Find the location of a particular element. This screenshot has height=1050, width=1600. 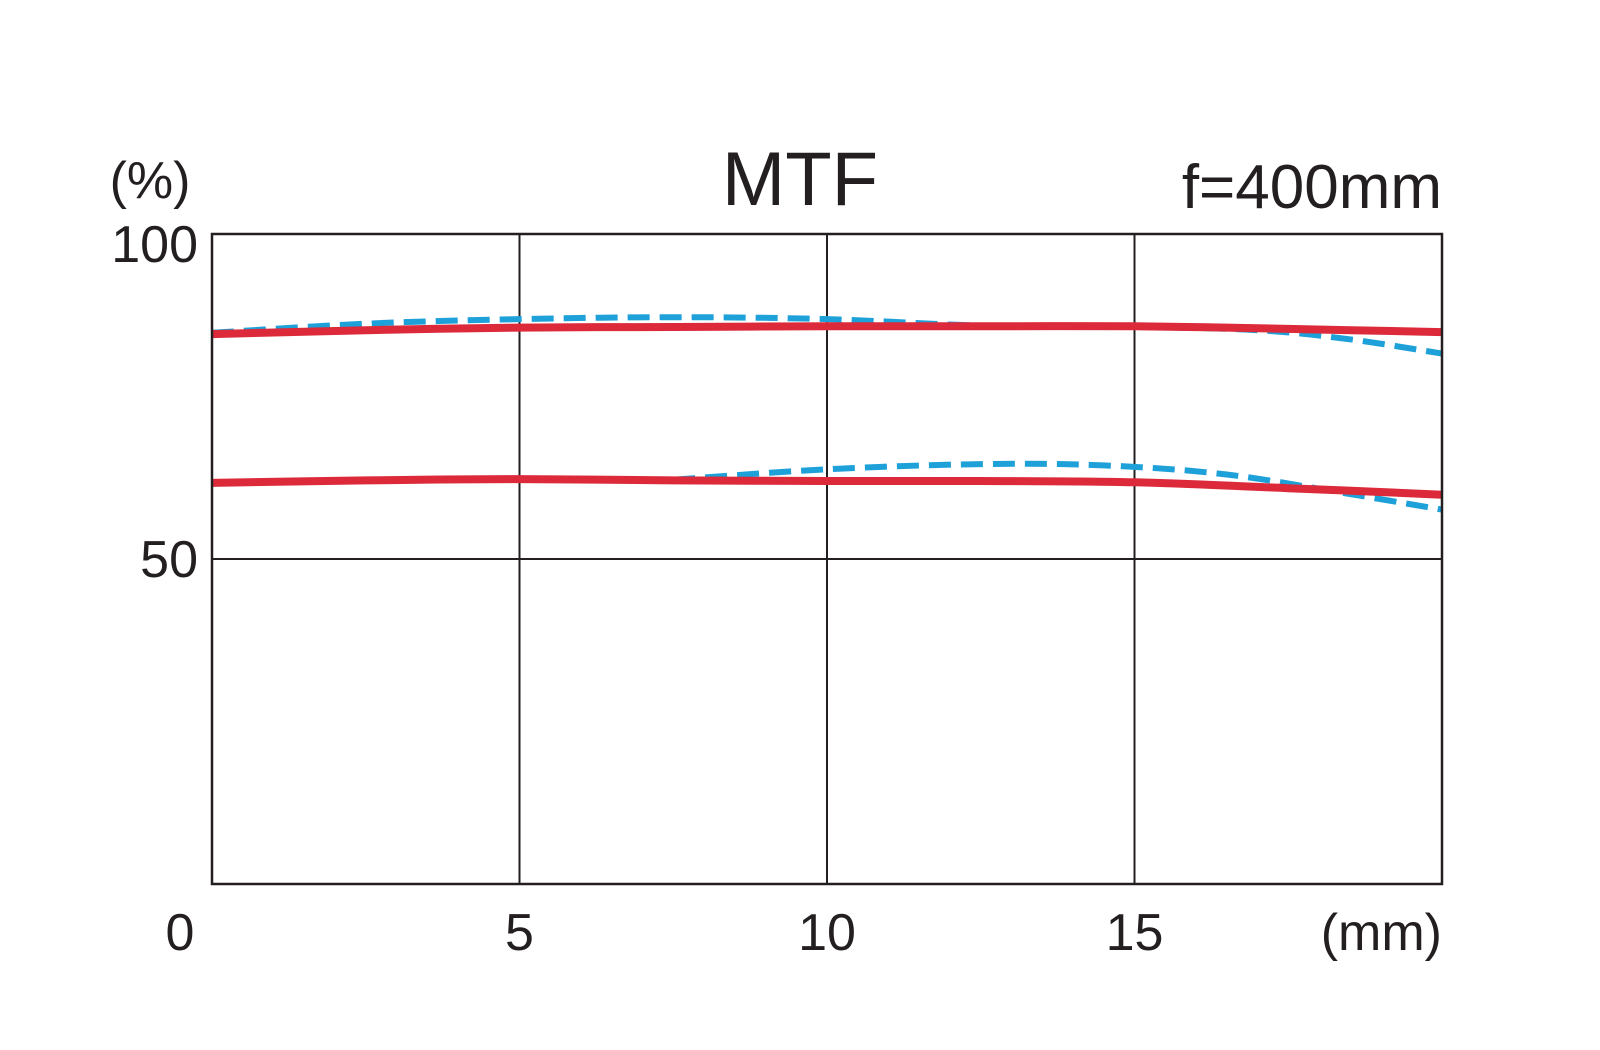

x-tick-label: 5 is located at coordinates (519, 933).